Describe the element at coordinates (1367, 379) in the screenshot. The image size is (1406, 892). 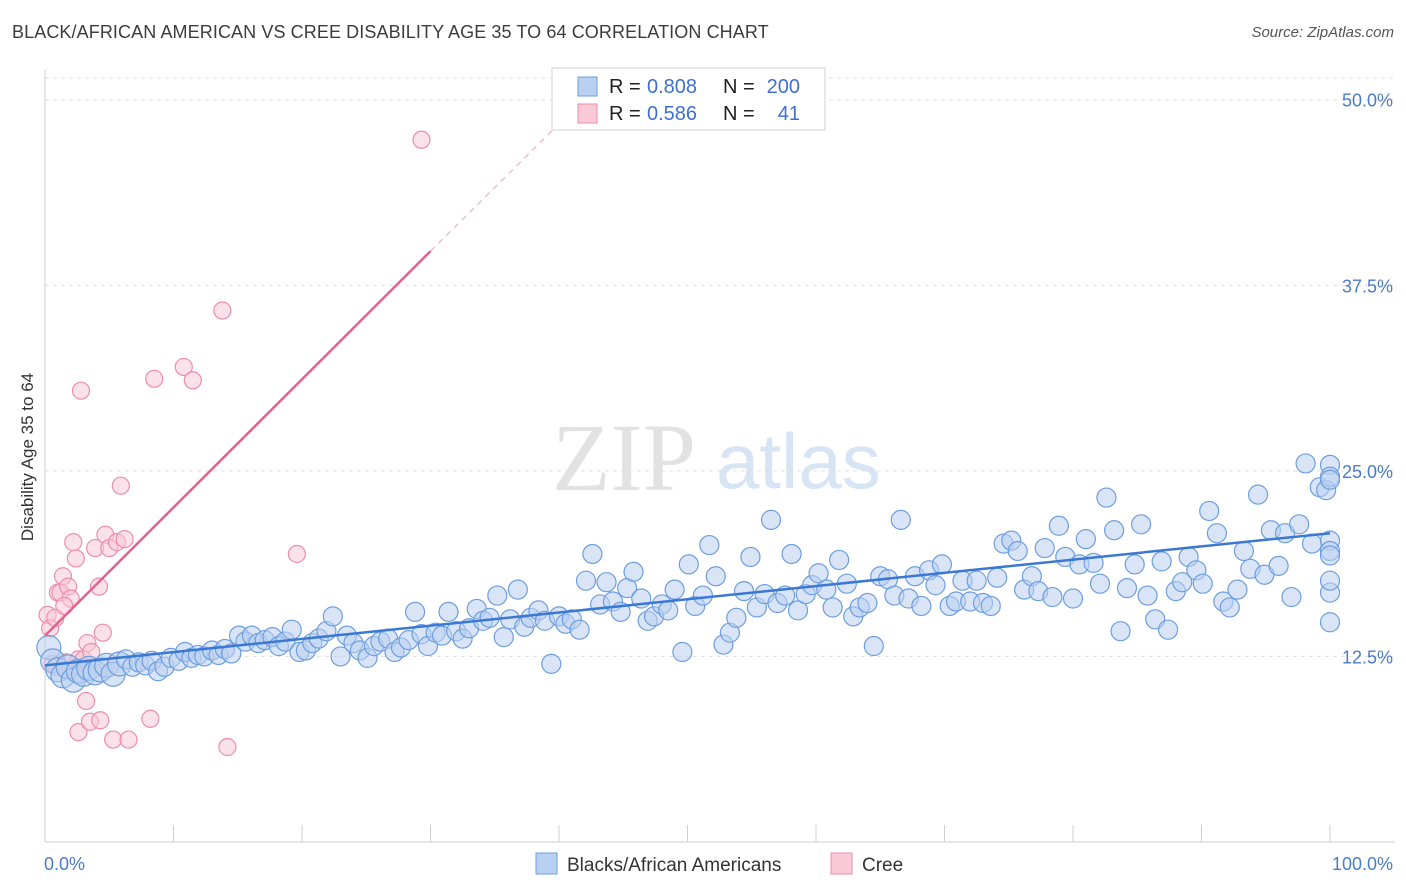
I see `y-tick-labels: 12.5% 25.0% 37.5% 50.0%` at that location.